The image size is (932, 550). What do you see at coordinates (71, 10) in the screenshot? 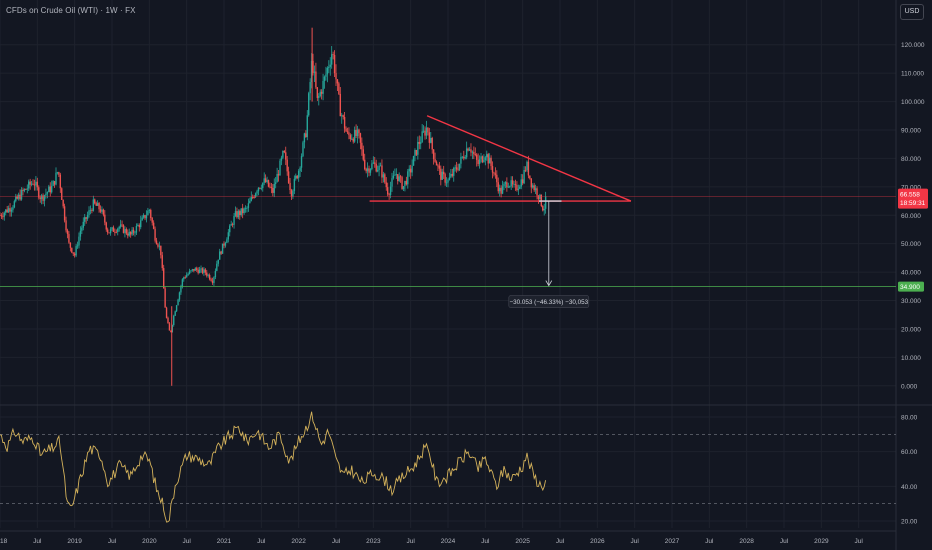
I see `chart-title: CFDs on Crude Oil (WTI) · 1W · FX` at bounding box center [71, 10].